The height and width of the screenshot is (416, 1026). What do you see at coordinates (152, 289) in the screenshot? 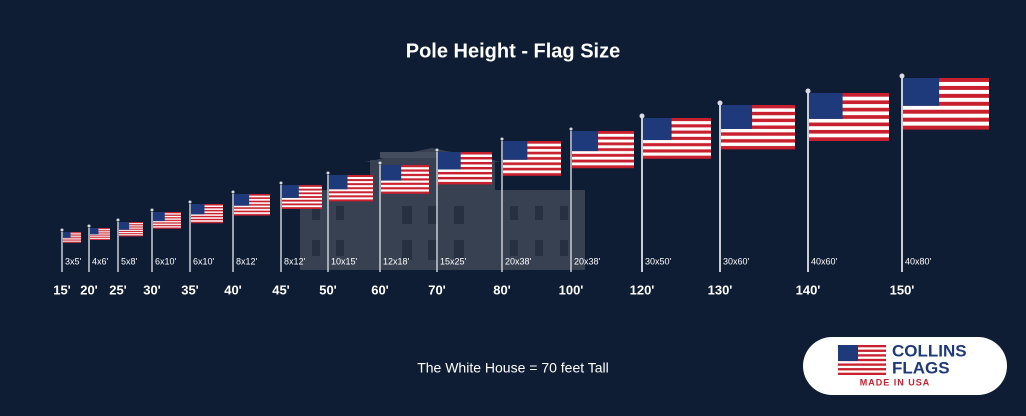
I see `pole-height: 30'` at bounding box center [152, 289].